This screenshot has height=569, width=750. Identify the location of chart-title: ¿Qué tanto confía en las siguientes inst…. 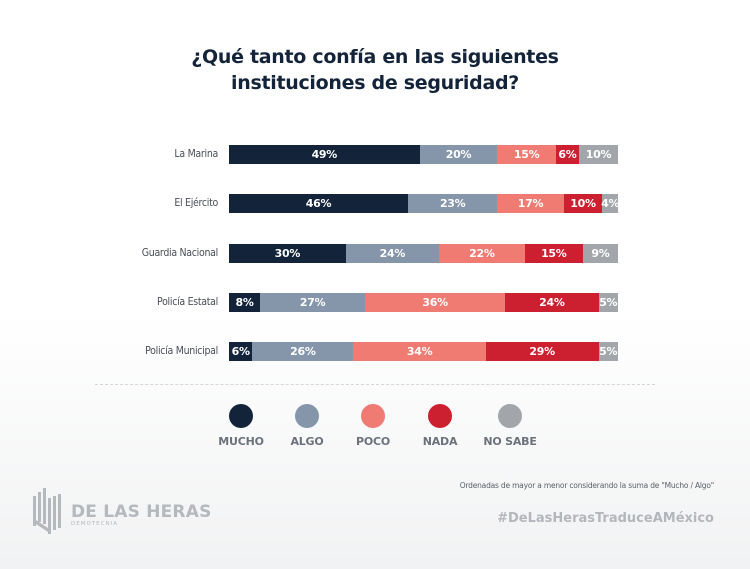
(375, 70).